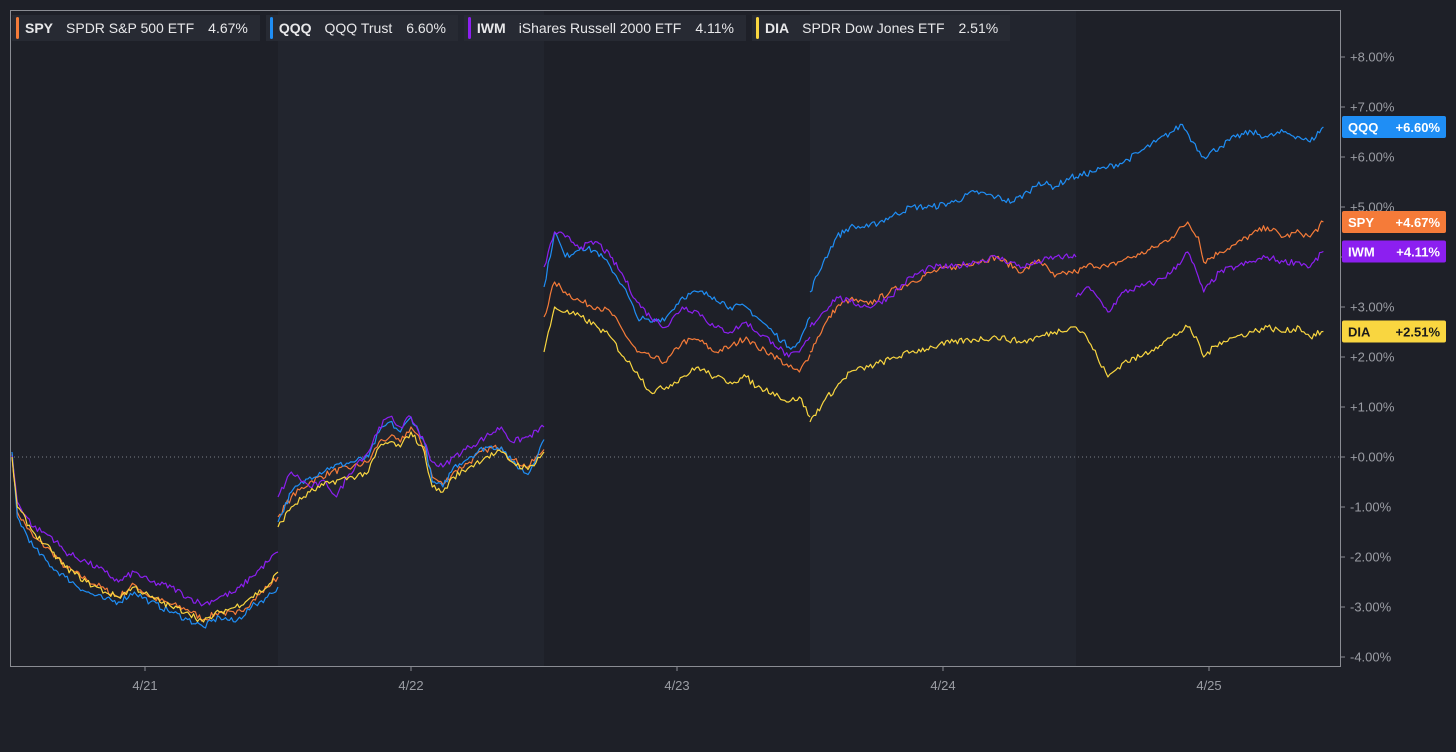 The width and height of the screenshot is (1456, 752). What do you see at coordinates (358, 28) in the screenshot?
I see `legend-name: QQQ Trust` at bounding box center [358, 28].